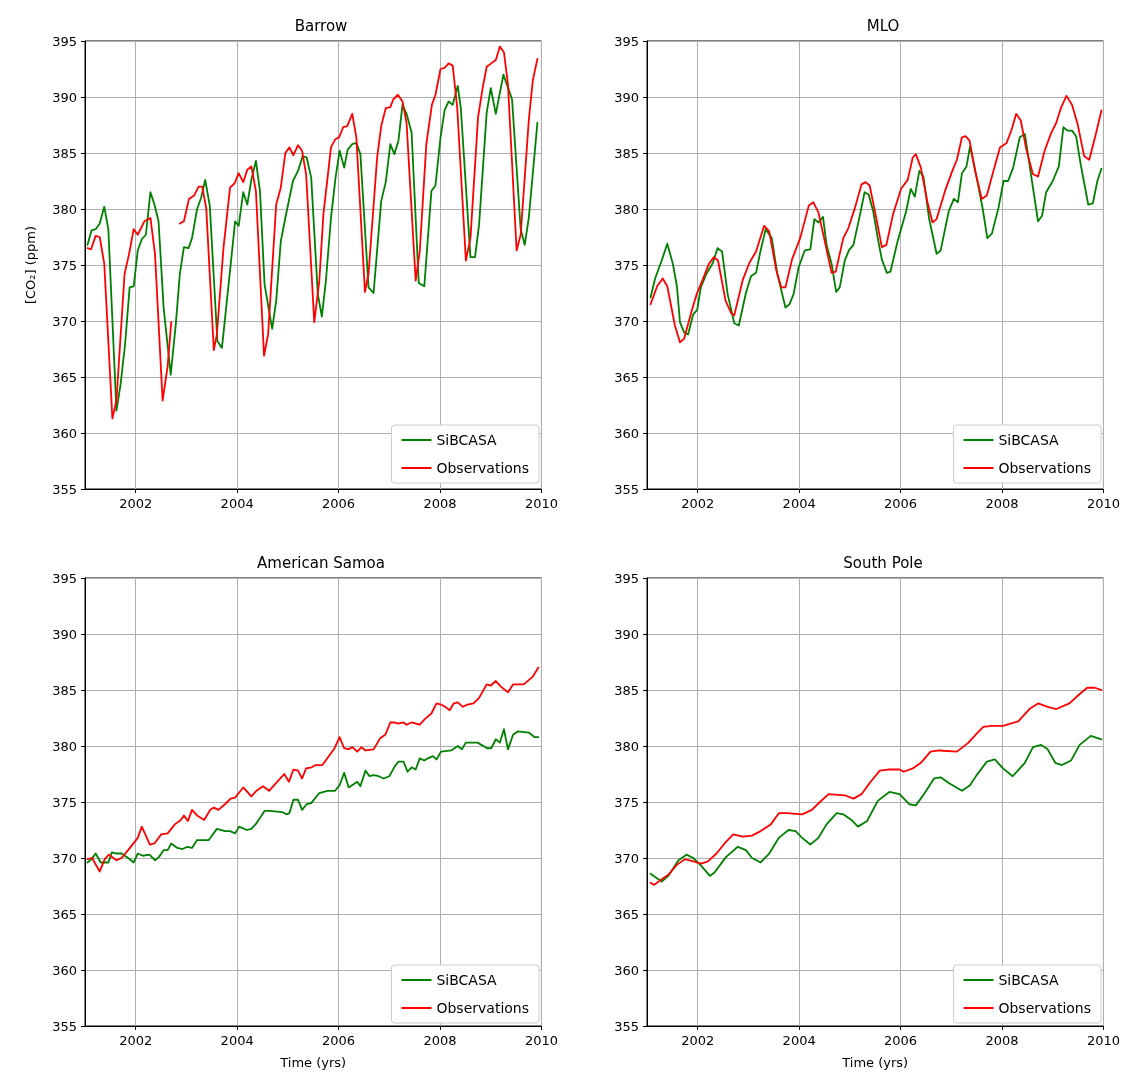 The width and height of the screenshot is (1123, 1081). I want to click on chart-title: South Pole, so click(883, 562).